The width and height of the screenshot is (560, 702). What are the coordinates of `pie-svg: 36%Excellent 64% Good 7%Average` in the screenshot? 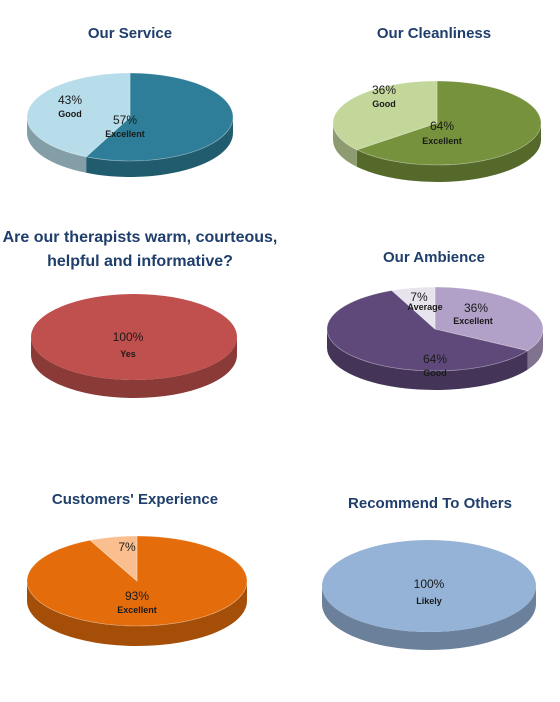 It's located at (435, 338).